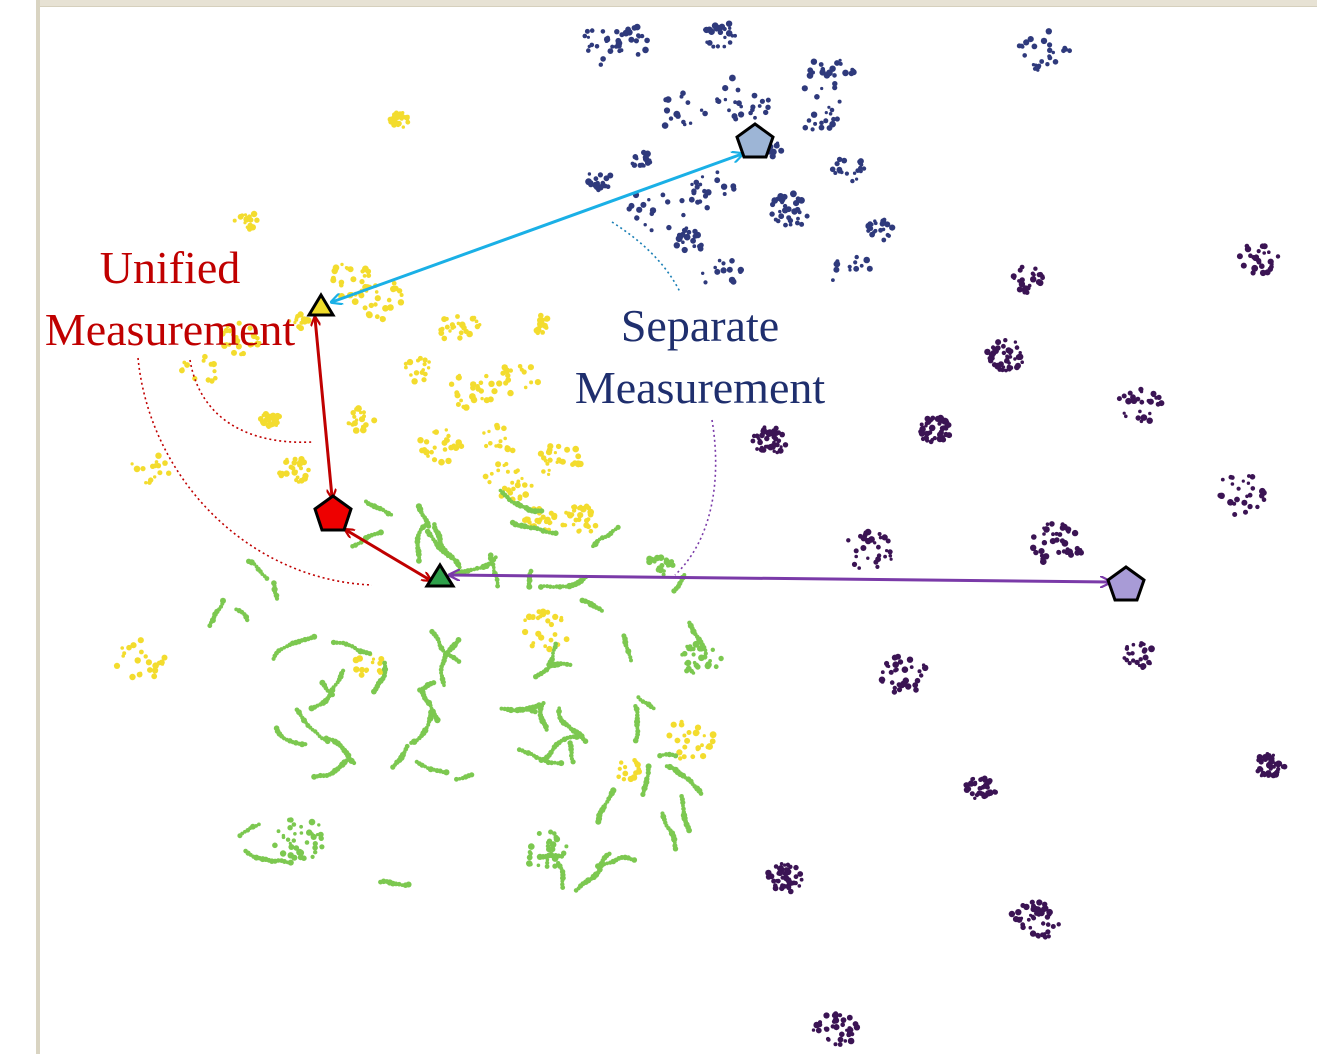 The width and height of the screenshot is (1317, 1054). What do you see at coordinates (20, 527) in the screenshot?
I see `slide-frame-left` at bounding box center [20, 527].